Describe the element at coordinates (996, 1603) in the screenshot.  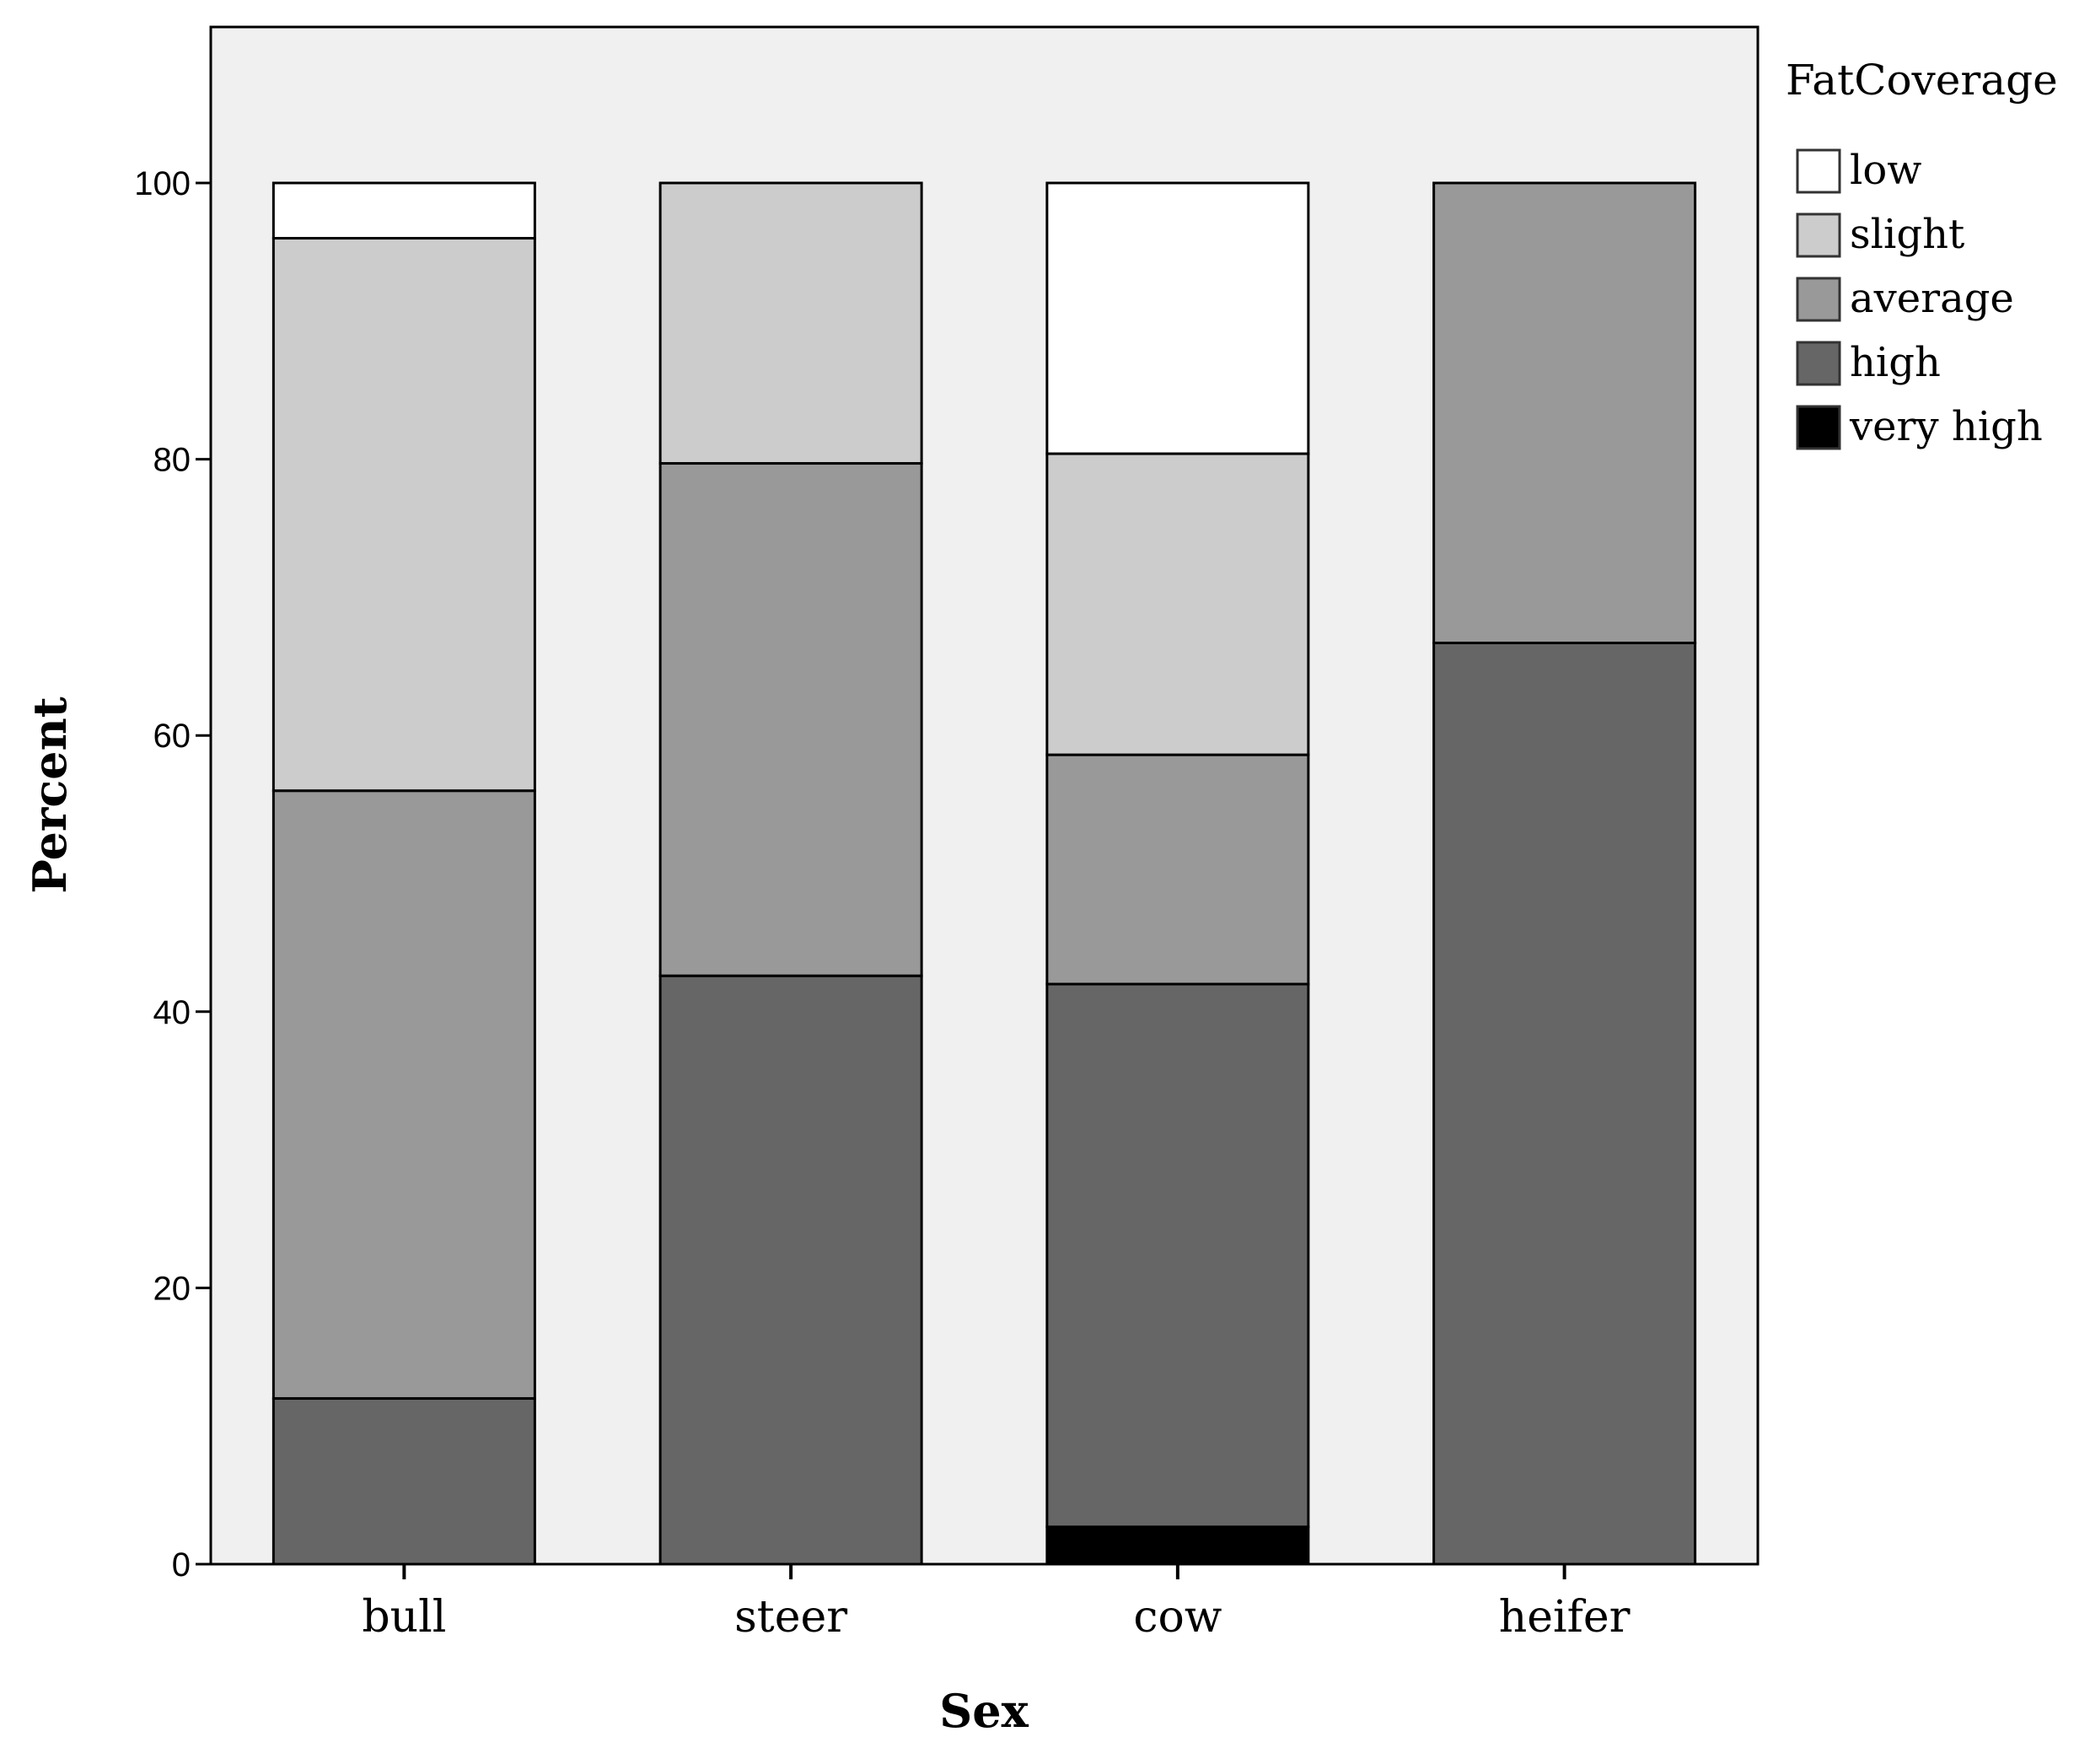
I see `x-axis: bull steer cow heifer` at that location.